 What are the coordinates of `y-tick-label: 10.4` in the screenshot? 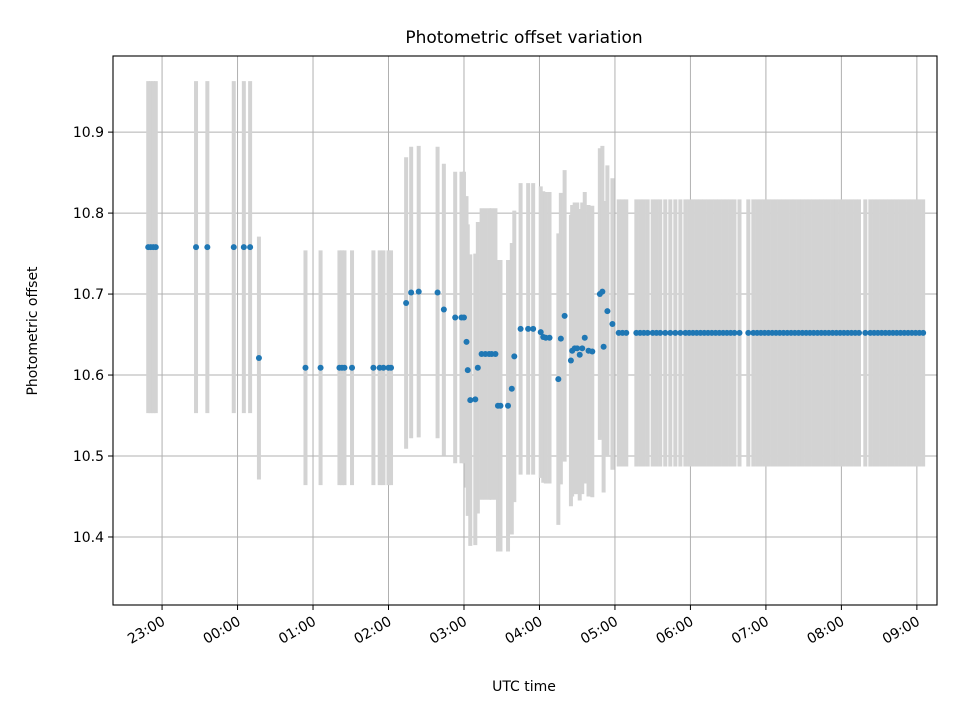 It's located at (88, 538).